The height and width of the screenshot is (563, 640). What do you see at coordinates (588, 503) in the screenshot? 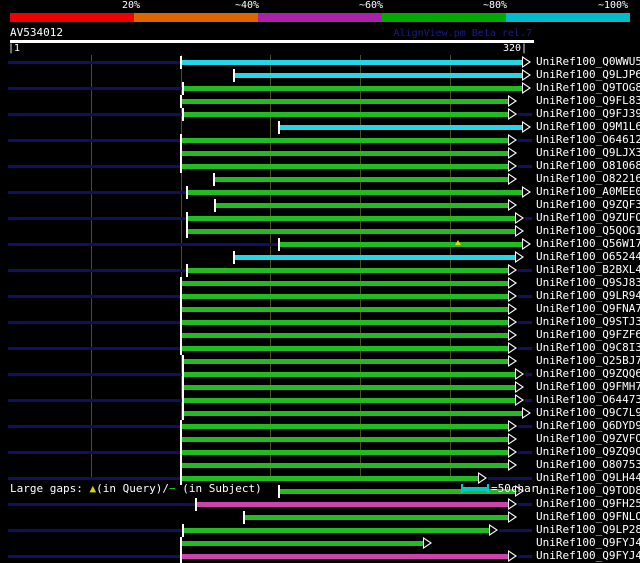
I see `hit-accession-label: UniRef100_Q9FH25` at bounding box center [588, 503].